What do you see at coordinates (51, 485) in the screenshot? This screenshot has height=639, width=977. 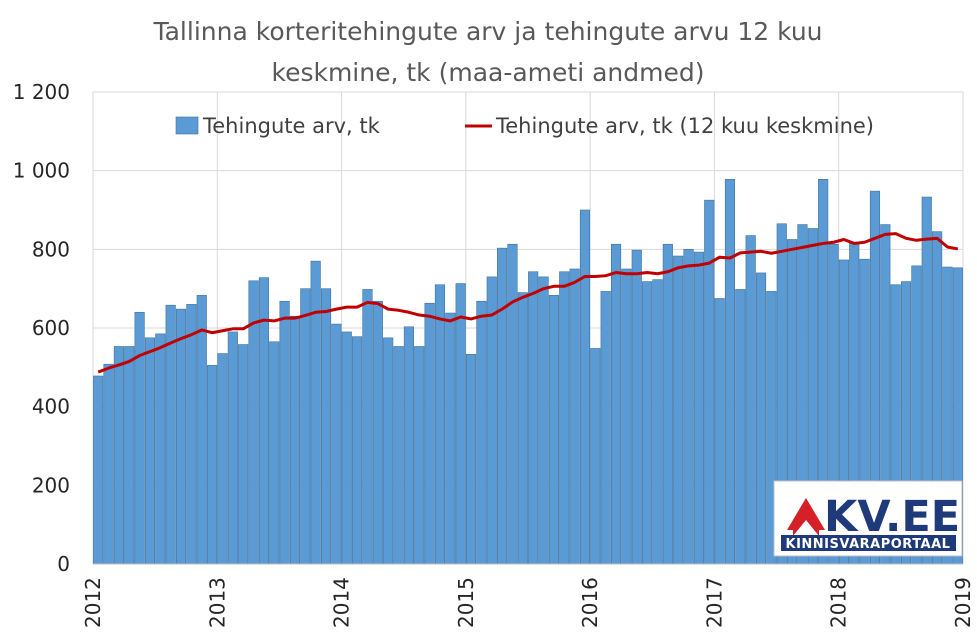 I see `y-tick-label: 200` at bounding box center [51, 485].